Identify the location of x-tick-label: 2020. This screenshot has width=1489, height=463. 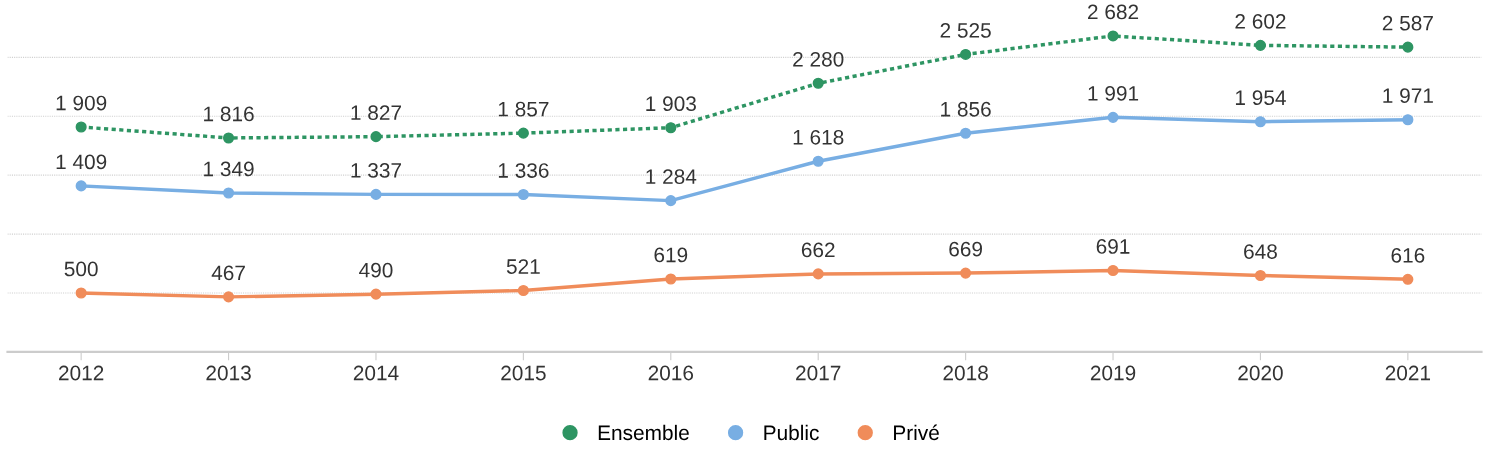
(1260, 373).